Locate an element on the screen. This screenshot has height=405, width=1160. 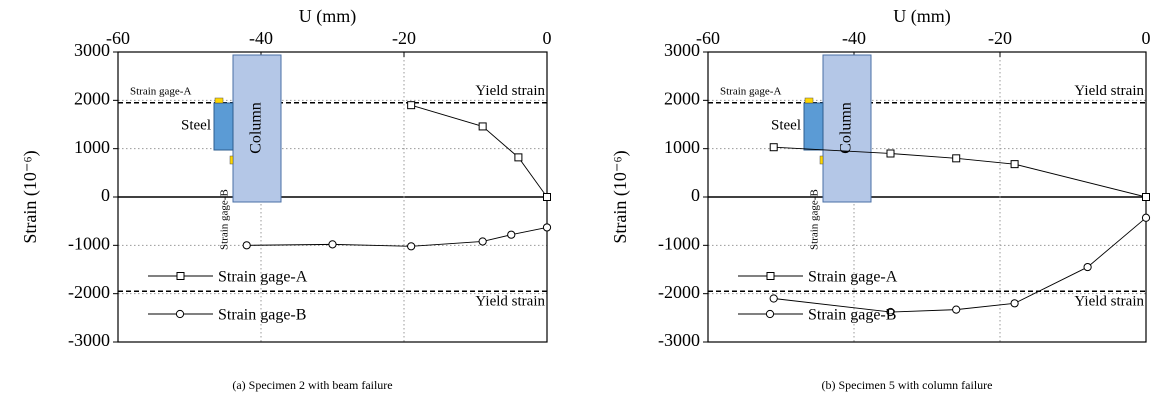
caption: (a) Specimen 2 with beam failure is located at coordinates (312, 385).